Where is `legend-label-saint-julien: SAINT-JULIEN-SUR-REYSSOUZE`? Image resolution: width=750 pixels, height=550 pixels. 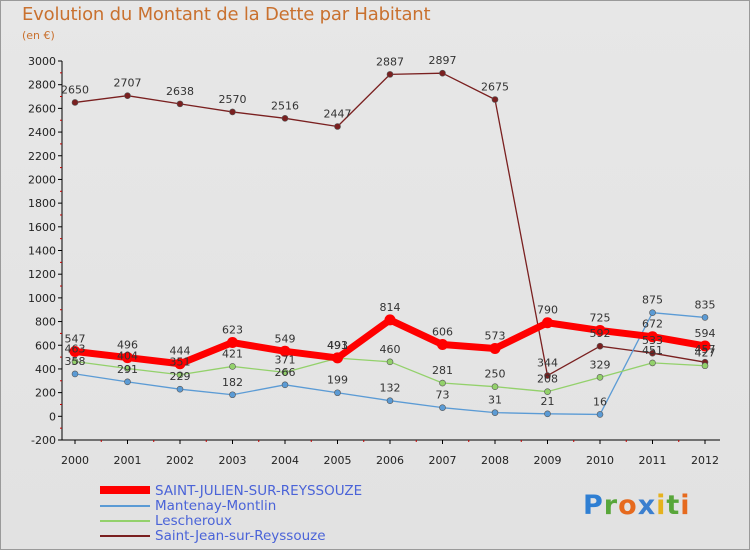 legend-label-saint-julien: SAINT-JULIEN-SUR-REYSSOUZE is located at coordinates (259, 491).